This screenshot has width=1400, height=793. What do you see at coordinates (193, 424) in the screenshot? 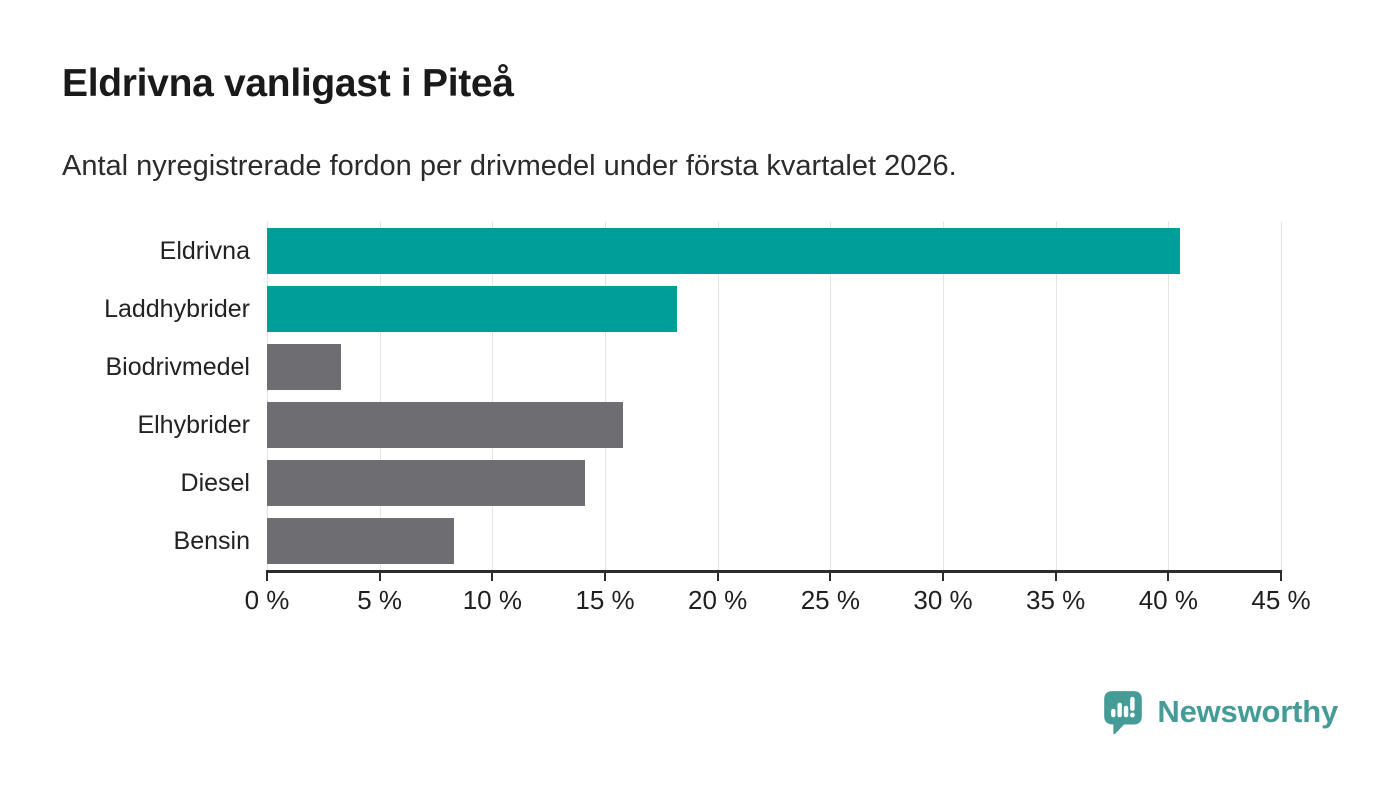
I see `category-label: Elhybrider` at bounding box center [193, 424].